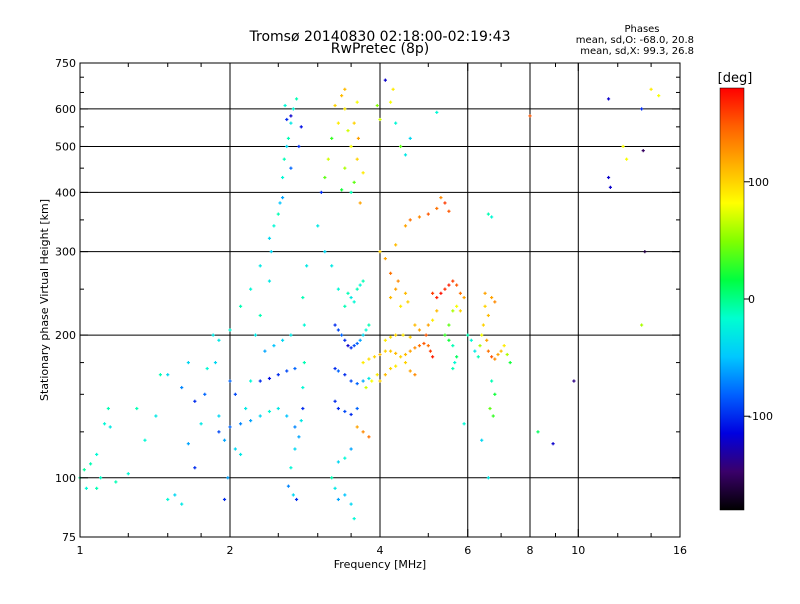 Image resolution: width=800 pixels, height=604 pixels. Describe the element at coordinates (637, 51) in the screenshot. I see `stats-line-x: mean, sd,X: 99.3, 26.8` at that location.